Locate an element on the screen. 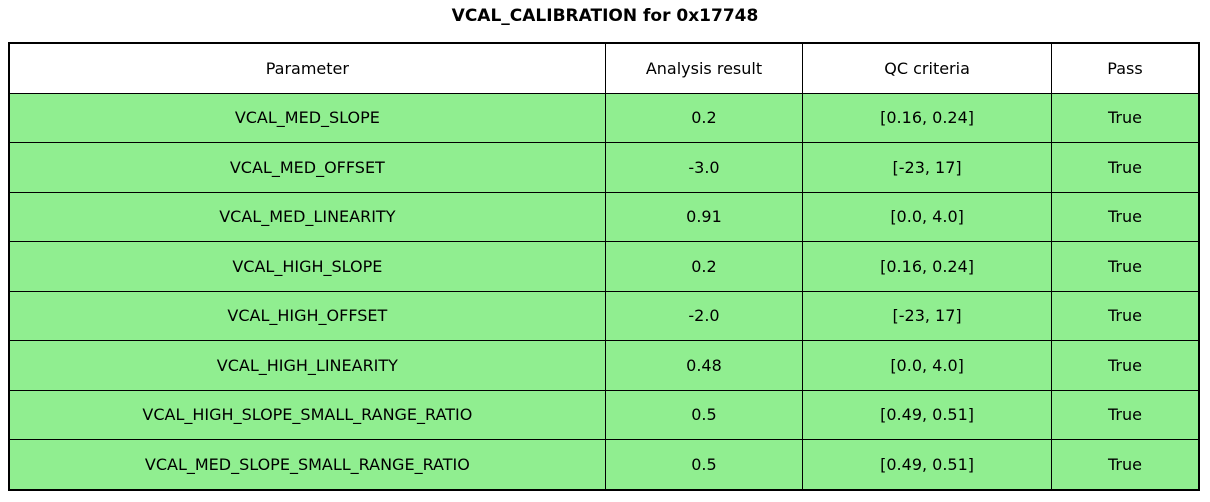 Image resolution: width=1210 pixels, height=502 pixels. table-row: VCAL_HIGH_OFFSET -2.0 [-23, 17] True is located at coordinates (604, 315).